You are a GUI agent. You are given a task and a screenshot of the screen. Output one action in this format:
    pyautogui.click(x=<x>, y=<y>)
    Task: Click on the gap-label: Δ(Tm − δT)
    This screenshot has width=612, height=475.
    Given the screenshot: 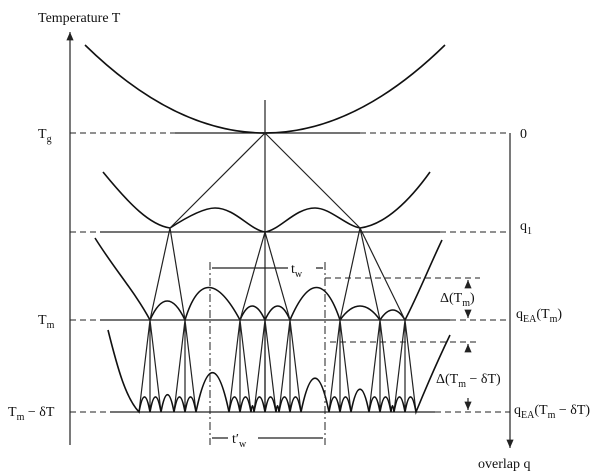 What is the action you would take?
    pyautogui.click(x=468, y=381)
    